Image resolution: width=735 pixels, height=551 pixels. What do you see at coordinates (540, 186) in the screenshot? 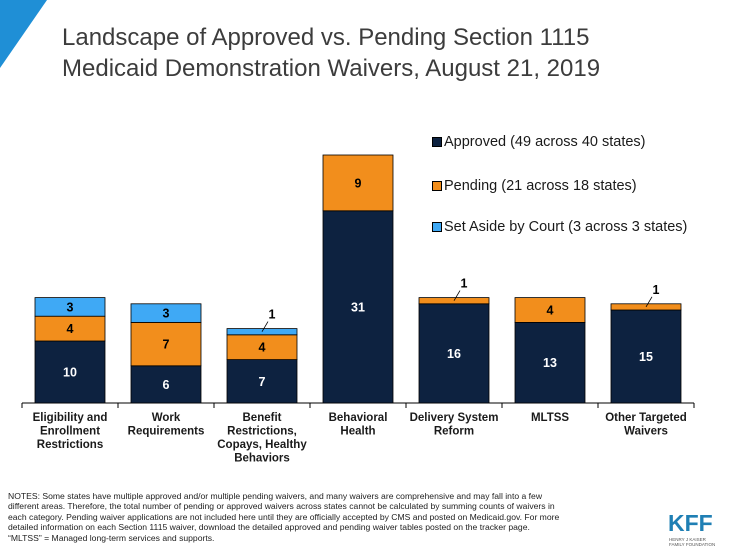
I see `legend-label-pending: Pending (21 across 18 states)` at bounding box center [540, 186].